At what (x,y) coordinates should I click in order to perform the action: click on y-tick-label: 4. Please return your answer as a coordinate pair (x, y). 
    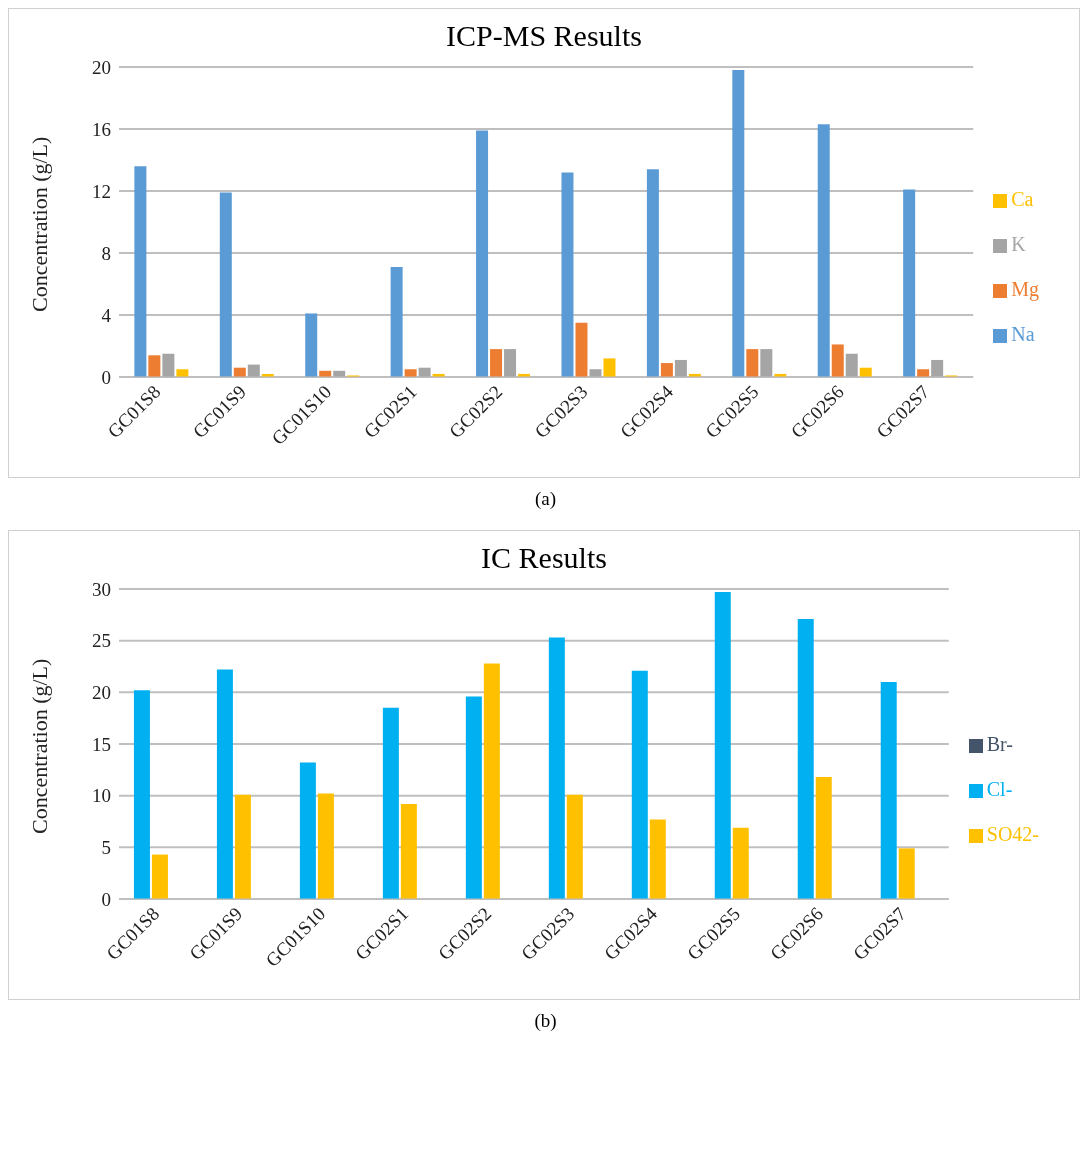
    Looking at the image, I should click on (106, 315).